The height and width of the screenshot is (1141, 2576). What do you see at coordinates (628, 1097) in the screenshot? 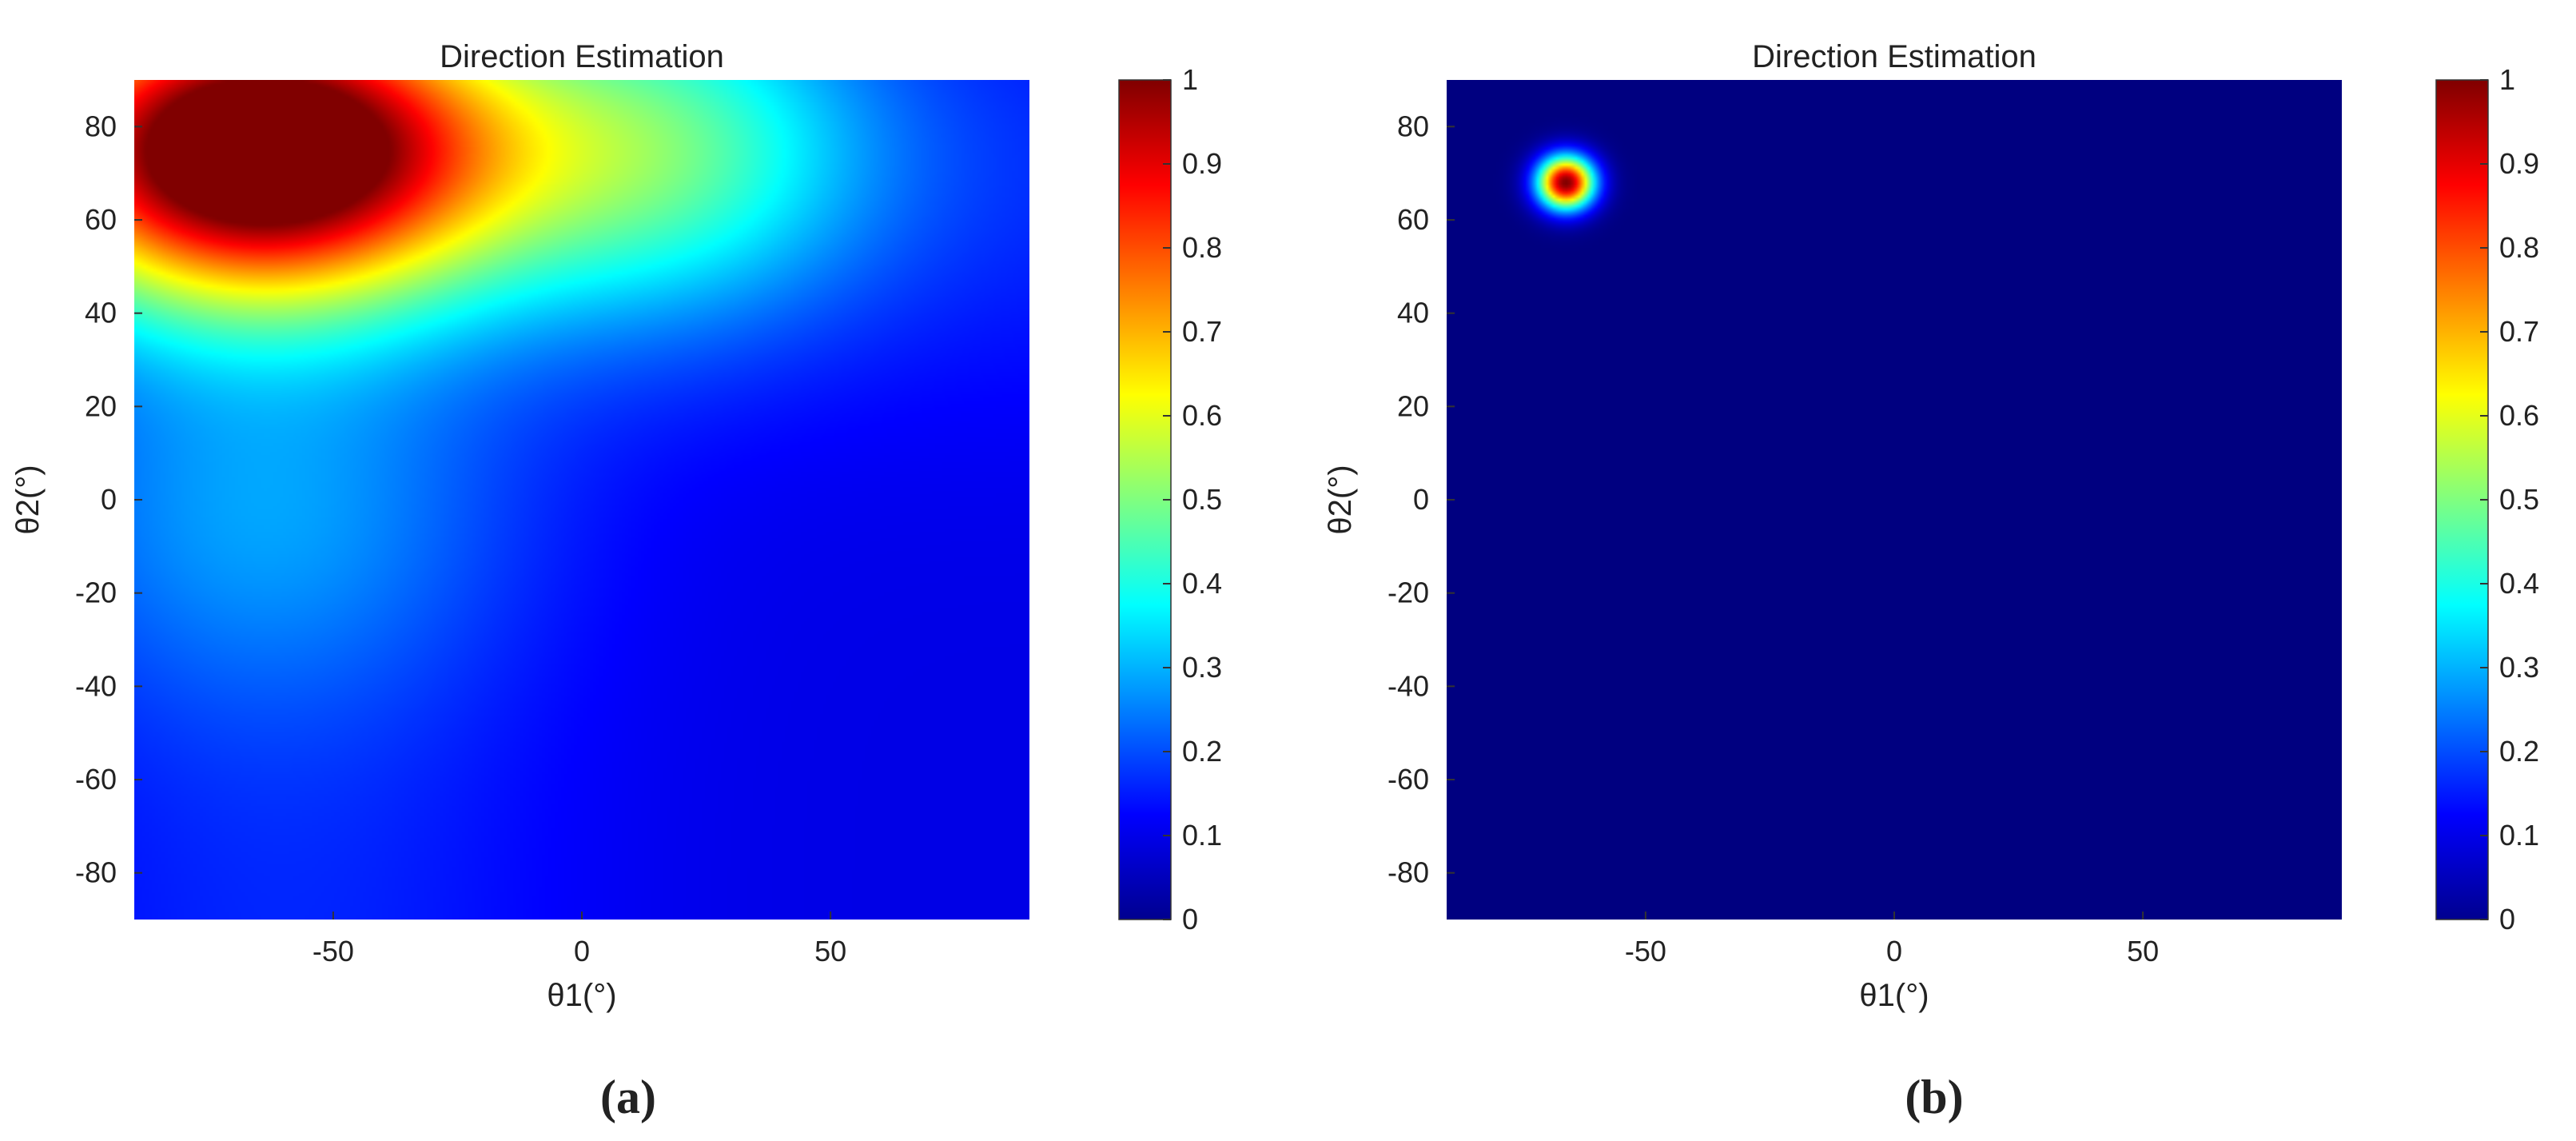
I see `panel-caption: (a)` at bounding box center [628, 1097].